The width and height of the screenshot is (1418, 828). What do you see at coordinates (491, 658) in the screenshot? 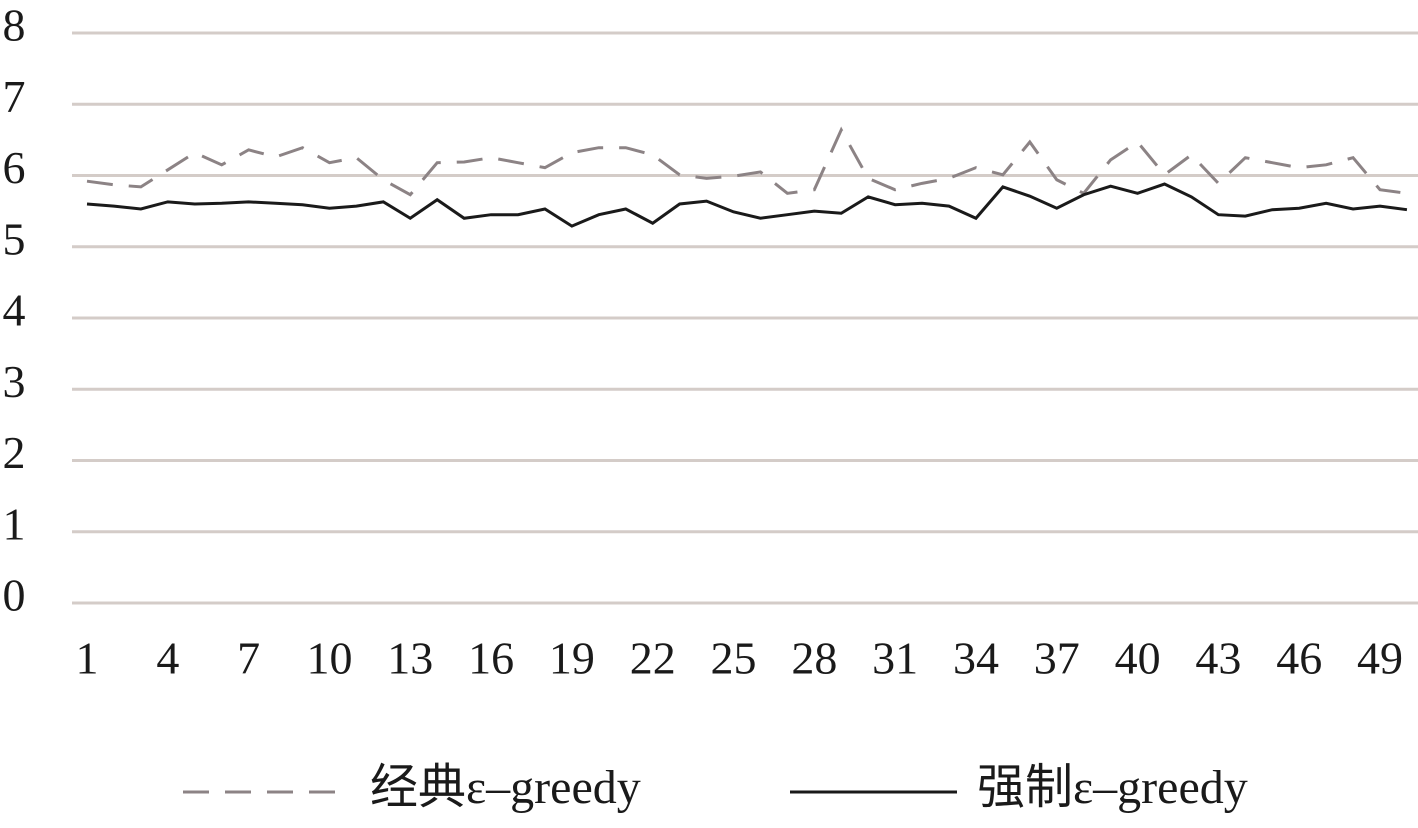
I see `x-tick-label: 16` at bounding box center [491, 658].